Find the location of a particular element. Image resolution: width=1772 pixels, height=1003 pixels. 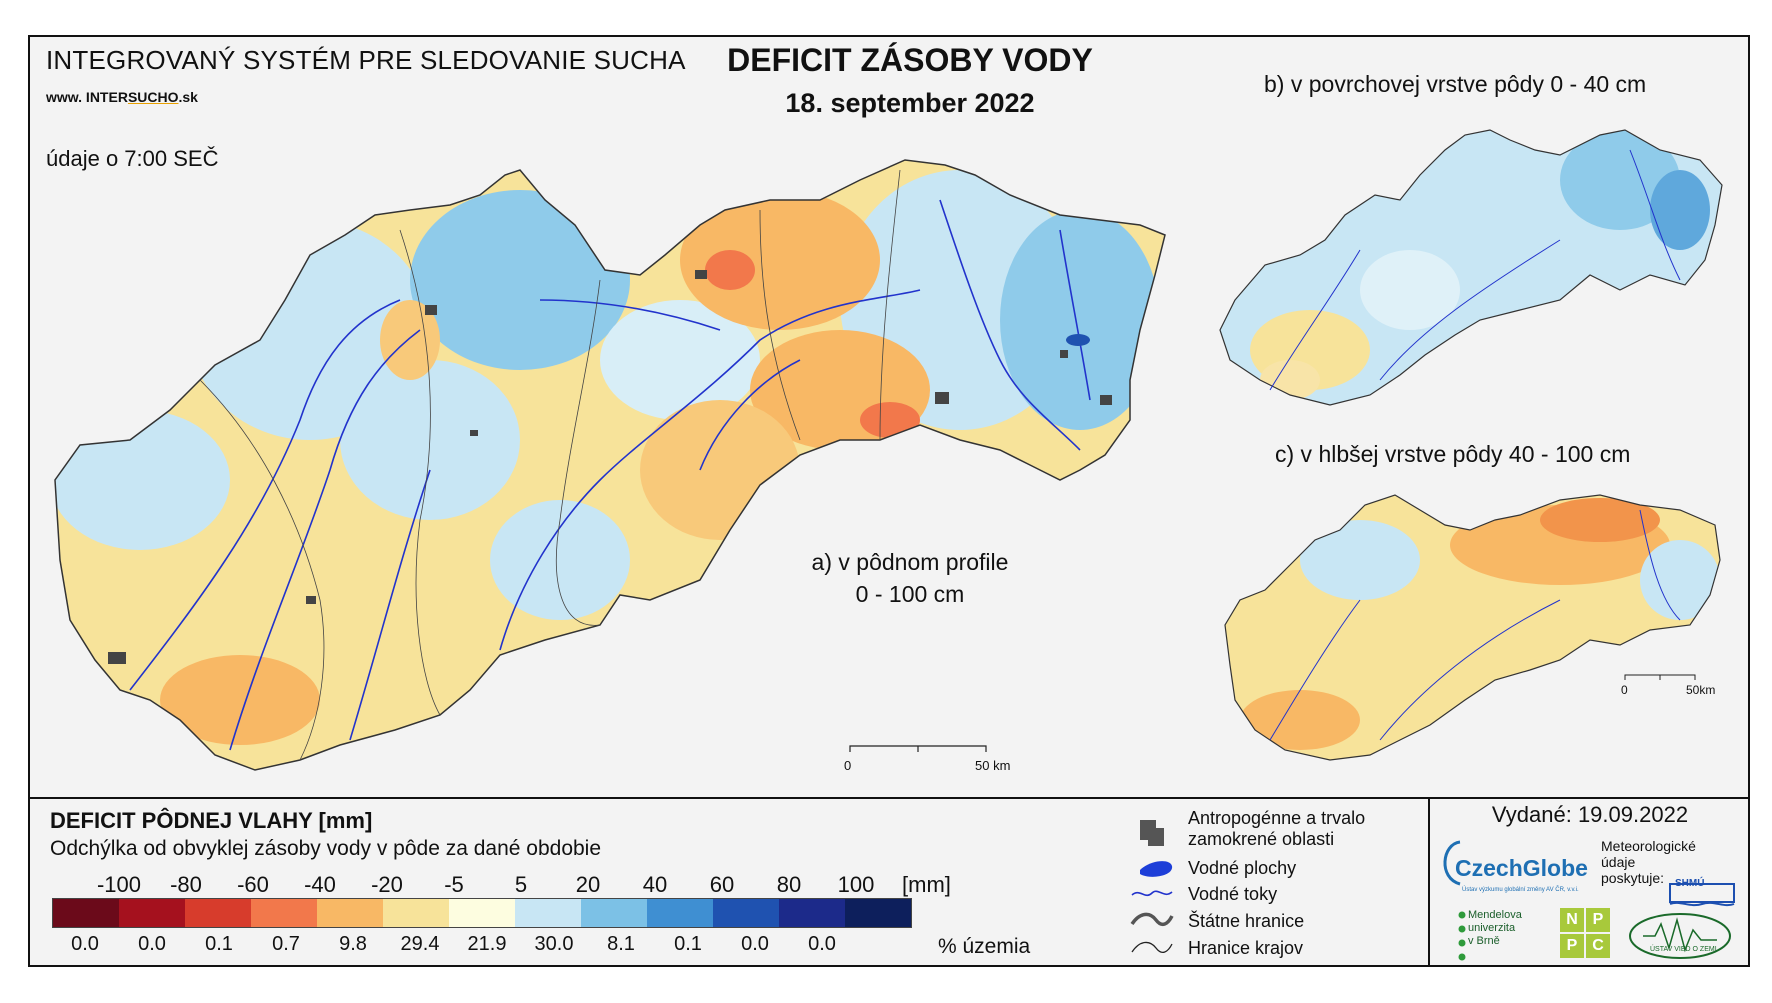

legend-tick-label: -80 is located at coordinates (186, 884).